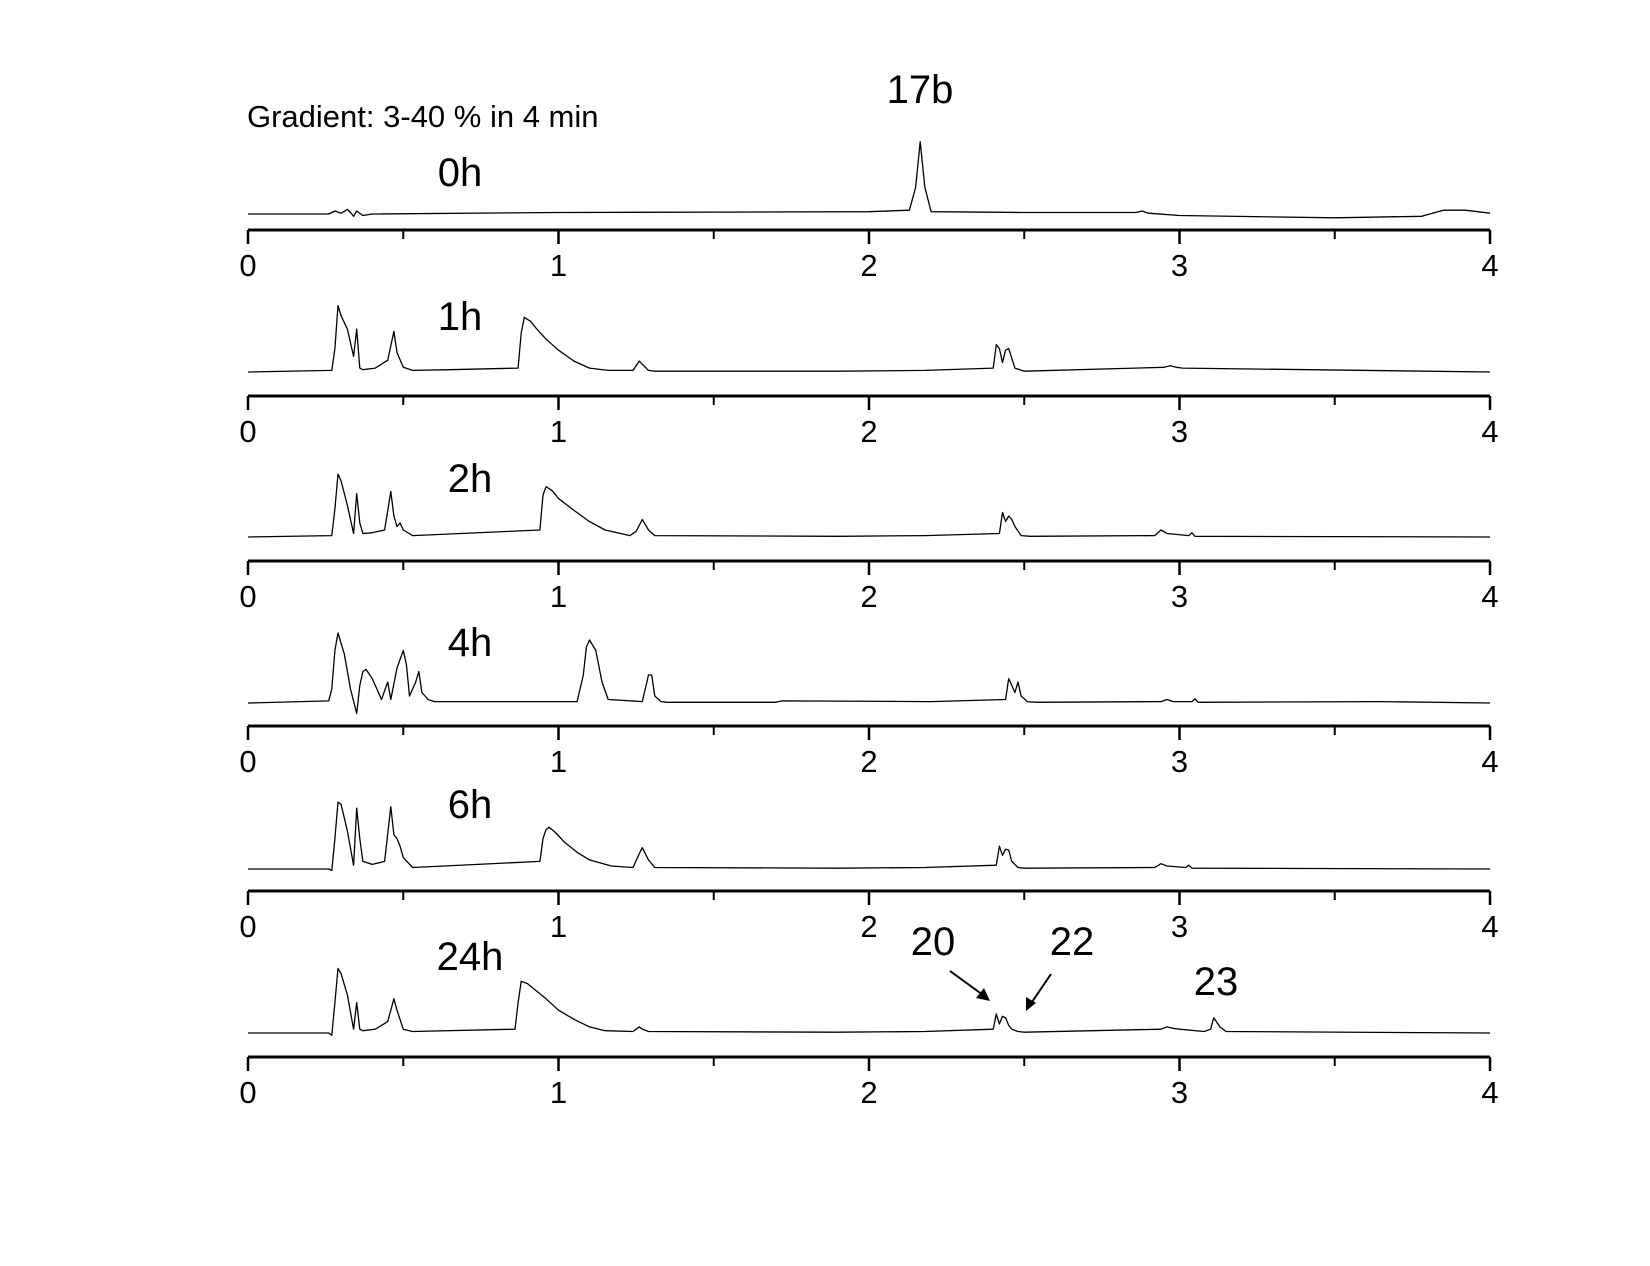  Describe the element at coordinates (1179, 1092) in the screenshot. I see `tick-label-24h-3: 3` at that location.